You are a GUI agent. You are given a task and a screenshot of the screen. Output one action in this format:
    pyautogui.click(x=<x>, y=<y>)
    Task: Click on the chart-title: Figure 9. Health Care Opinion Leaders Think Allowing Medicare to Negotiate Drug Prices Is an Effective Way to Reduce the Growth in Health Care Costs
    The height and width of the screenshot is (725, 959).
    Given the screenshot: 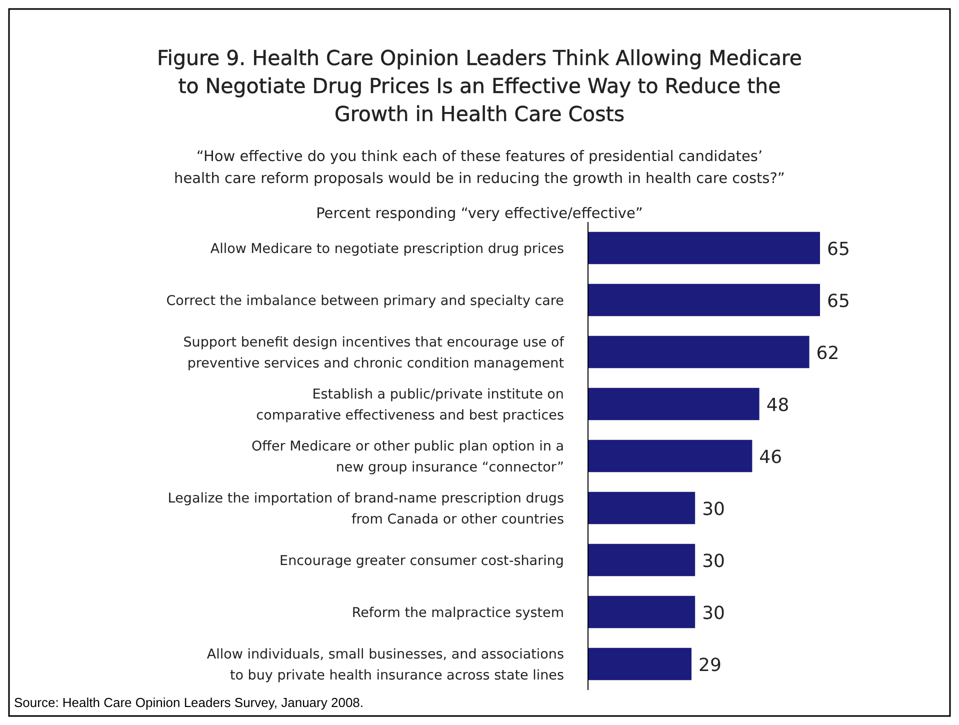 What is the action you would take?
    pyautogui.click(x=479, y=86)
    